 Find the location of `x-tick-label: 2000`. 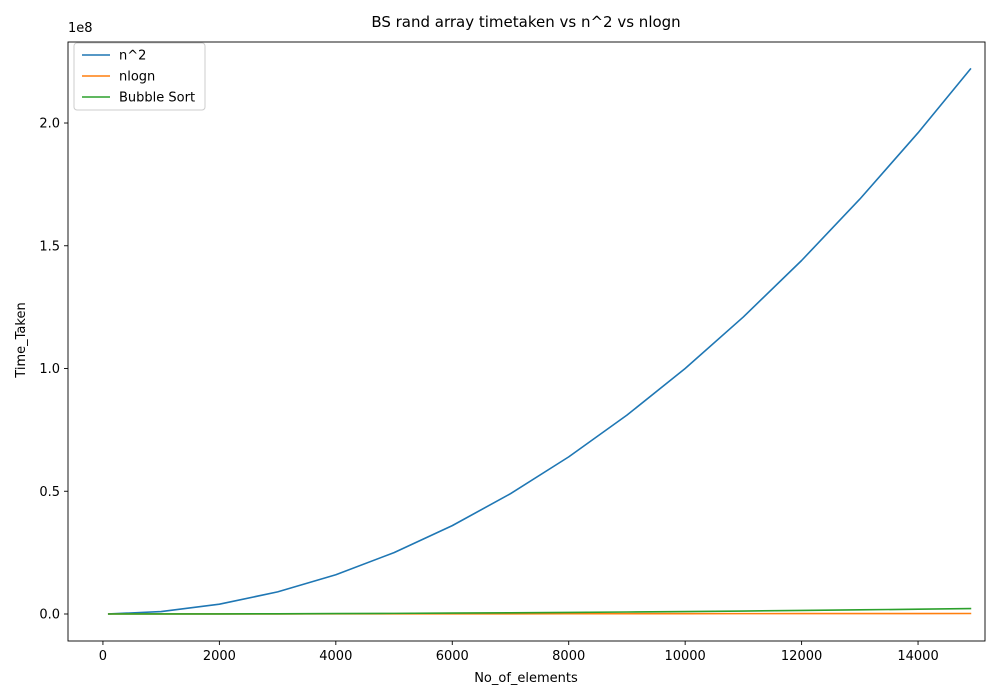

x-tick-label: 2000 is located at coordinates (219, 656).